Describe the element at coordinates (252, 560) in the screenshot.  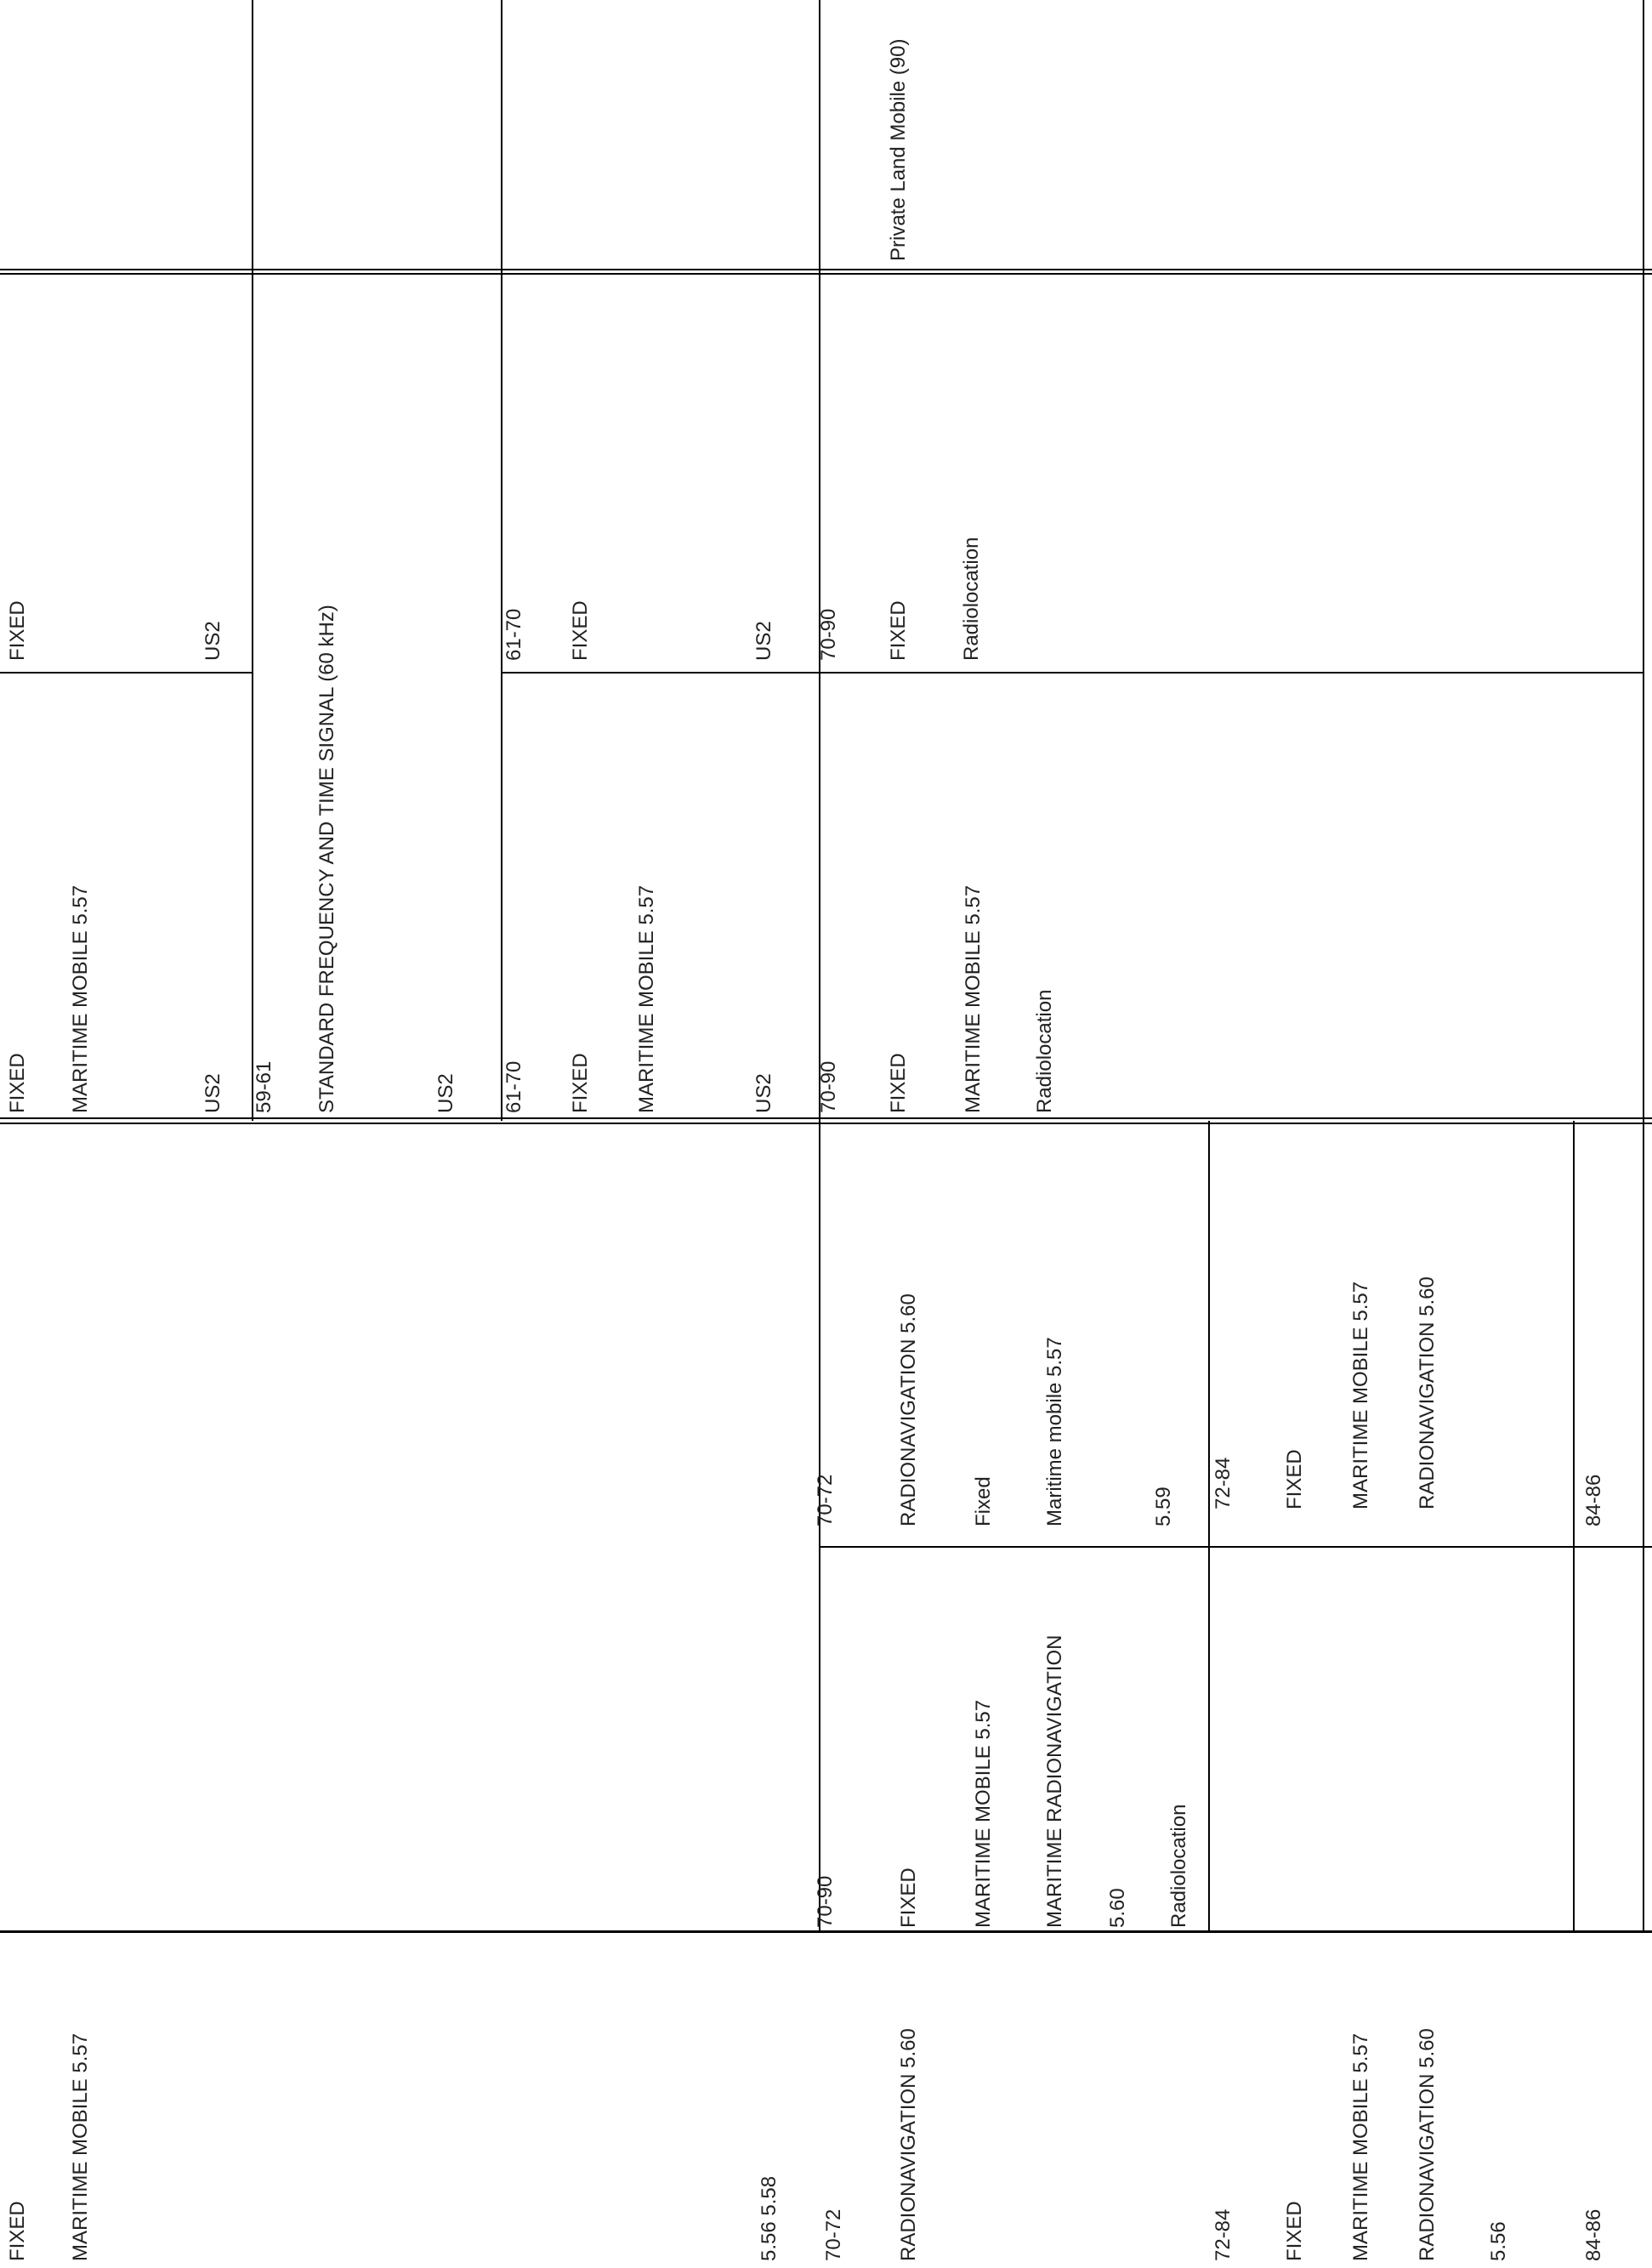
I see `divider-federal-cont` at that location.